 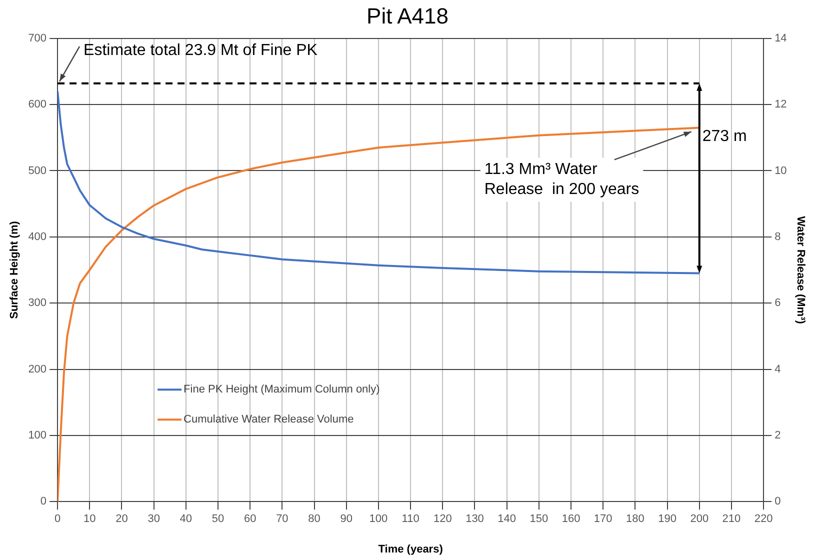 What do you see at coordinates (122, 519) in the screenshot?
I see `x-tick-label: 20` at bounding box center [122, 519].